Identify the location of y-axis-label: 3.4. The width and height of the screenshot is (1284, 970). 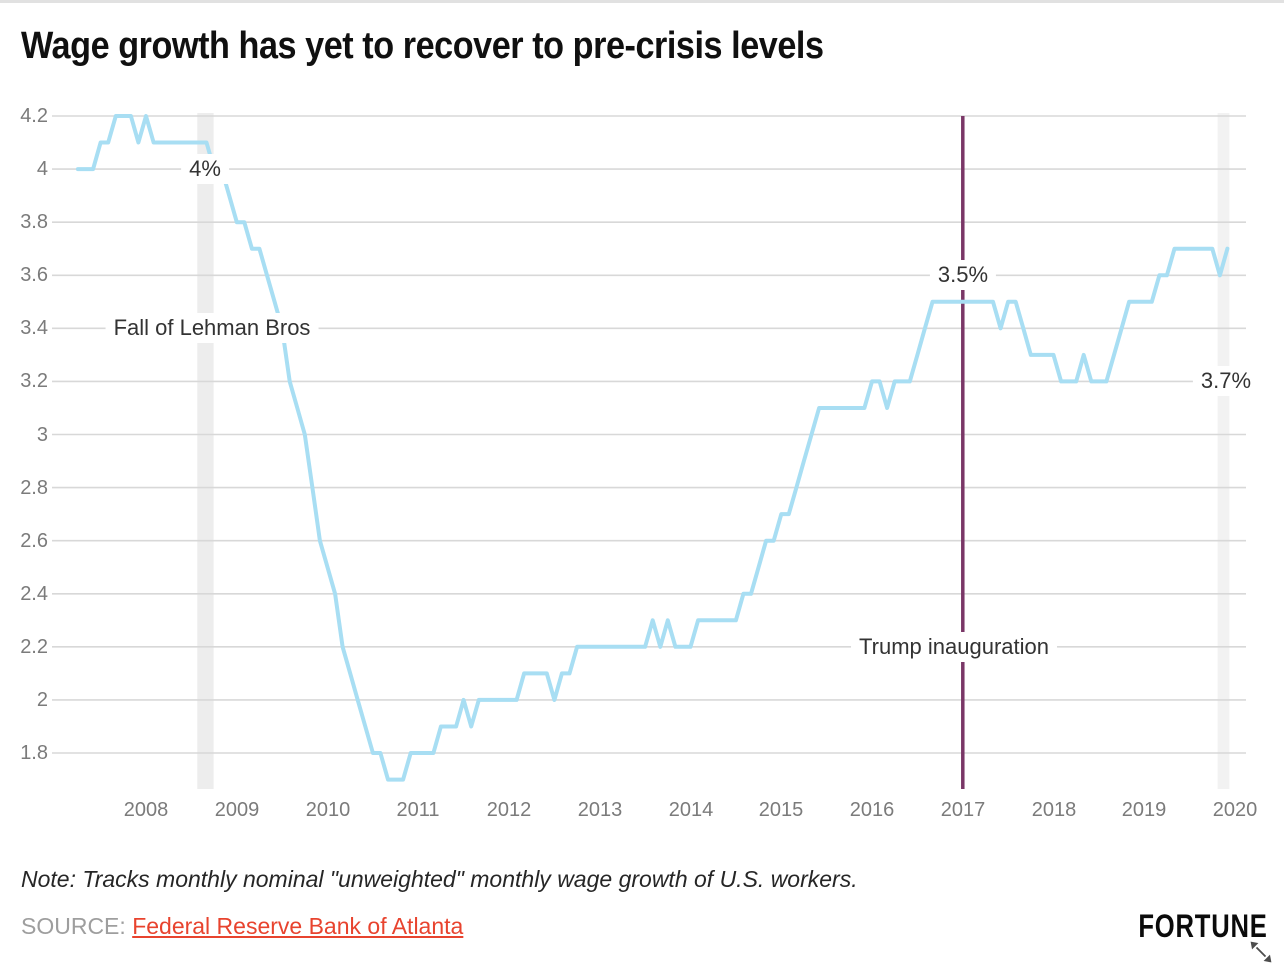
(34, 328).